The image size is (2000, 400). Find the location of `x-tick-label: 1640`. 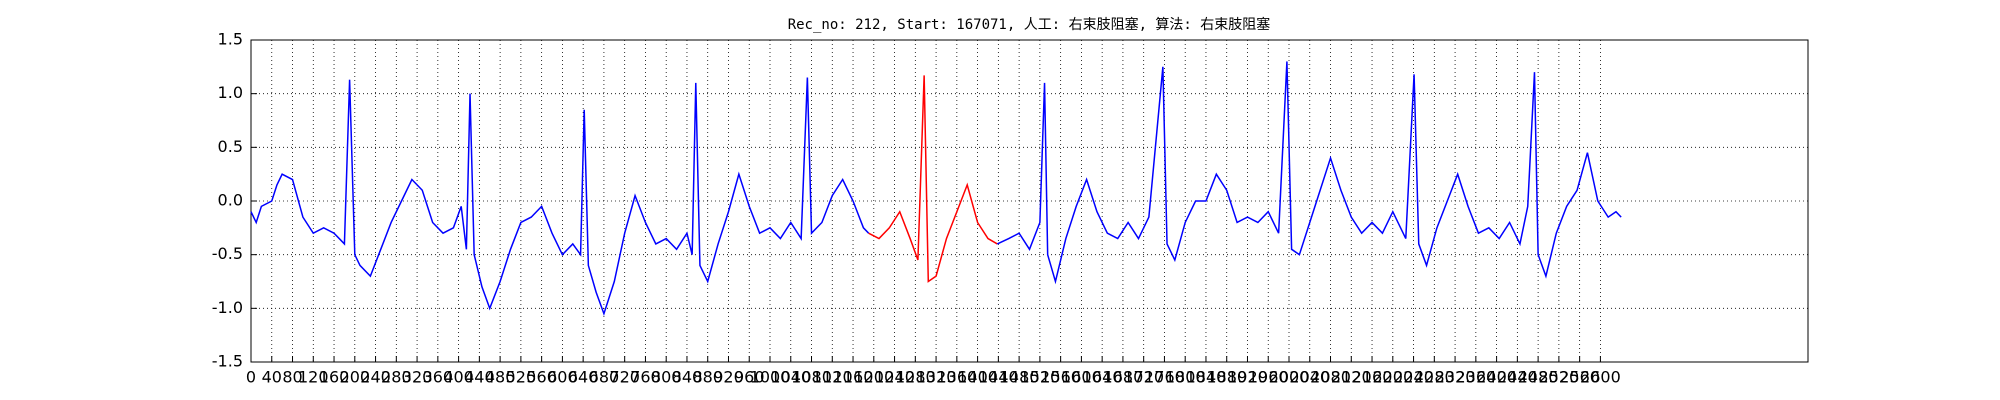

x-tick-label: 1640 is located at coordinates (1102, 377).